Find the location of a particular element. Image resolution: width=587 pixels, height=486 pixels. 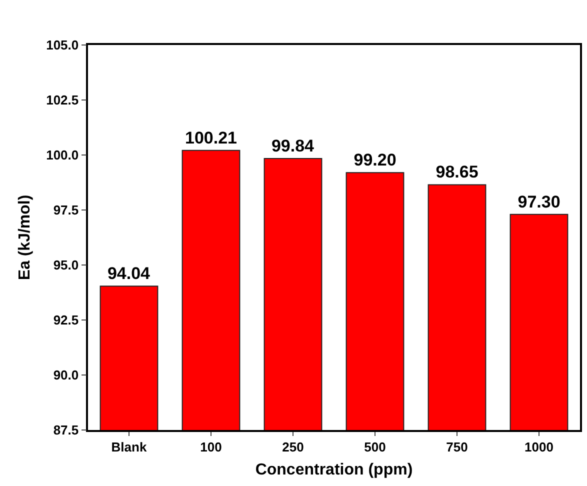

data-label: 98.65 is located at coordinates (457, 172).